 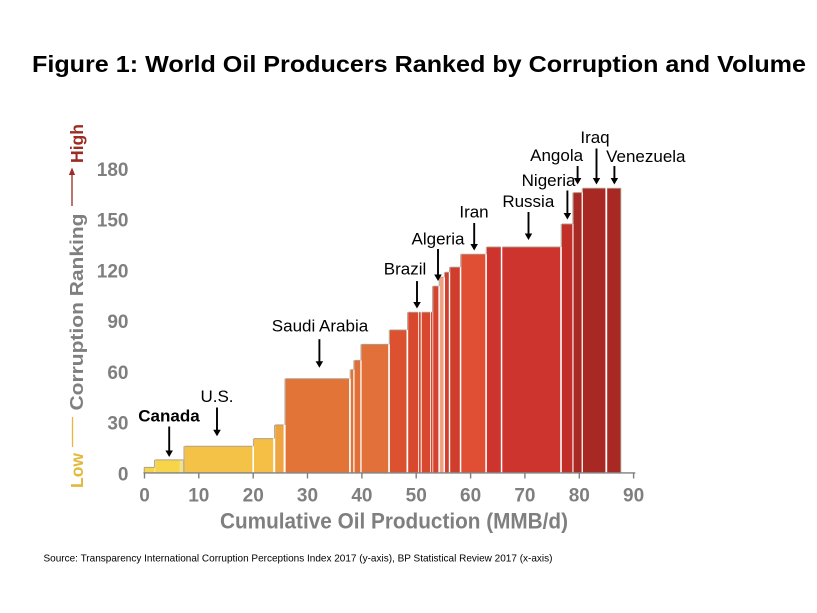 I want to click on svg-text:Cumulative Oil Production (MMB: Cumulative Oil Production (MMB/d), so click(x=394, y=520).